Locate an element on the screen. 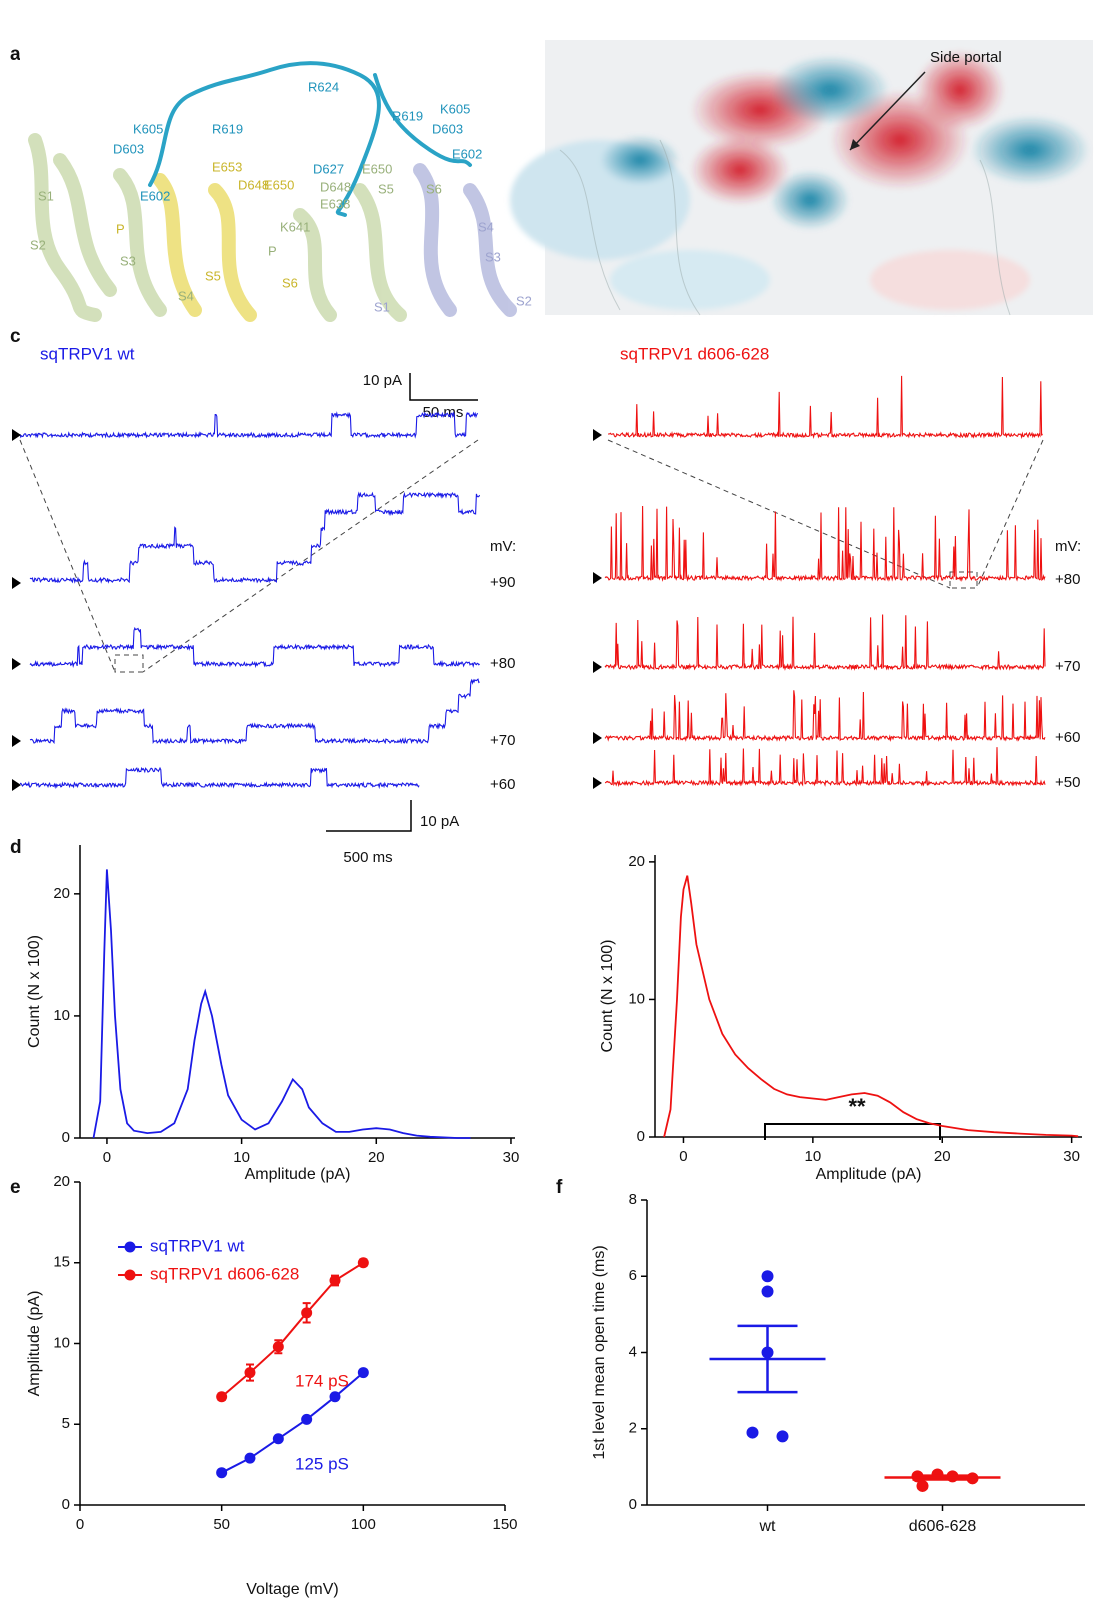 The image size is (1112, 1603). scale-label: 500 ms is located at coordinates (367, 857).